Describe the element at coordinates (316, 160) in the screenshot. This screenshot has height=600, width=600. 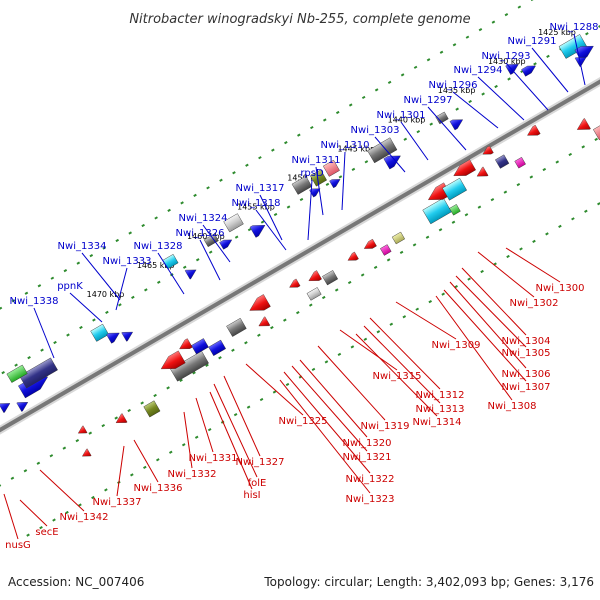
I see `forward-gene-label: Nwi_1311` at that location.